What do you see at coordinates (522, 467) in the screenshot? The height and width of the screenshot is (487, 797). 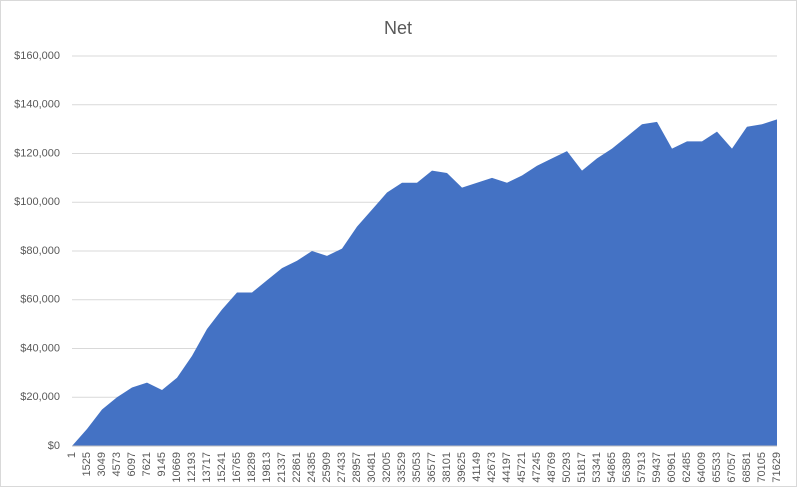 I see `x-tick-label: 45721` at bounding box center [522, 467].